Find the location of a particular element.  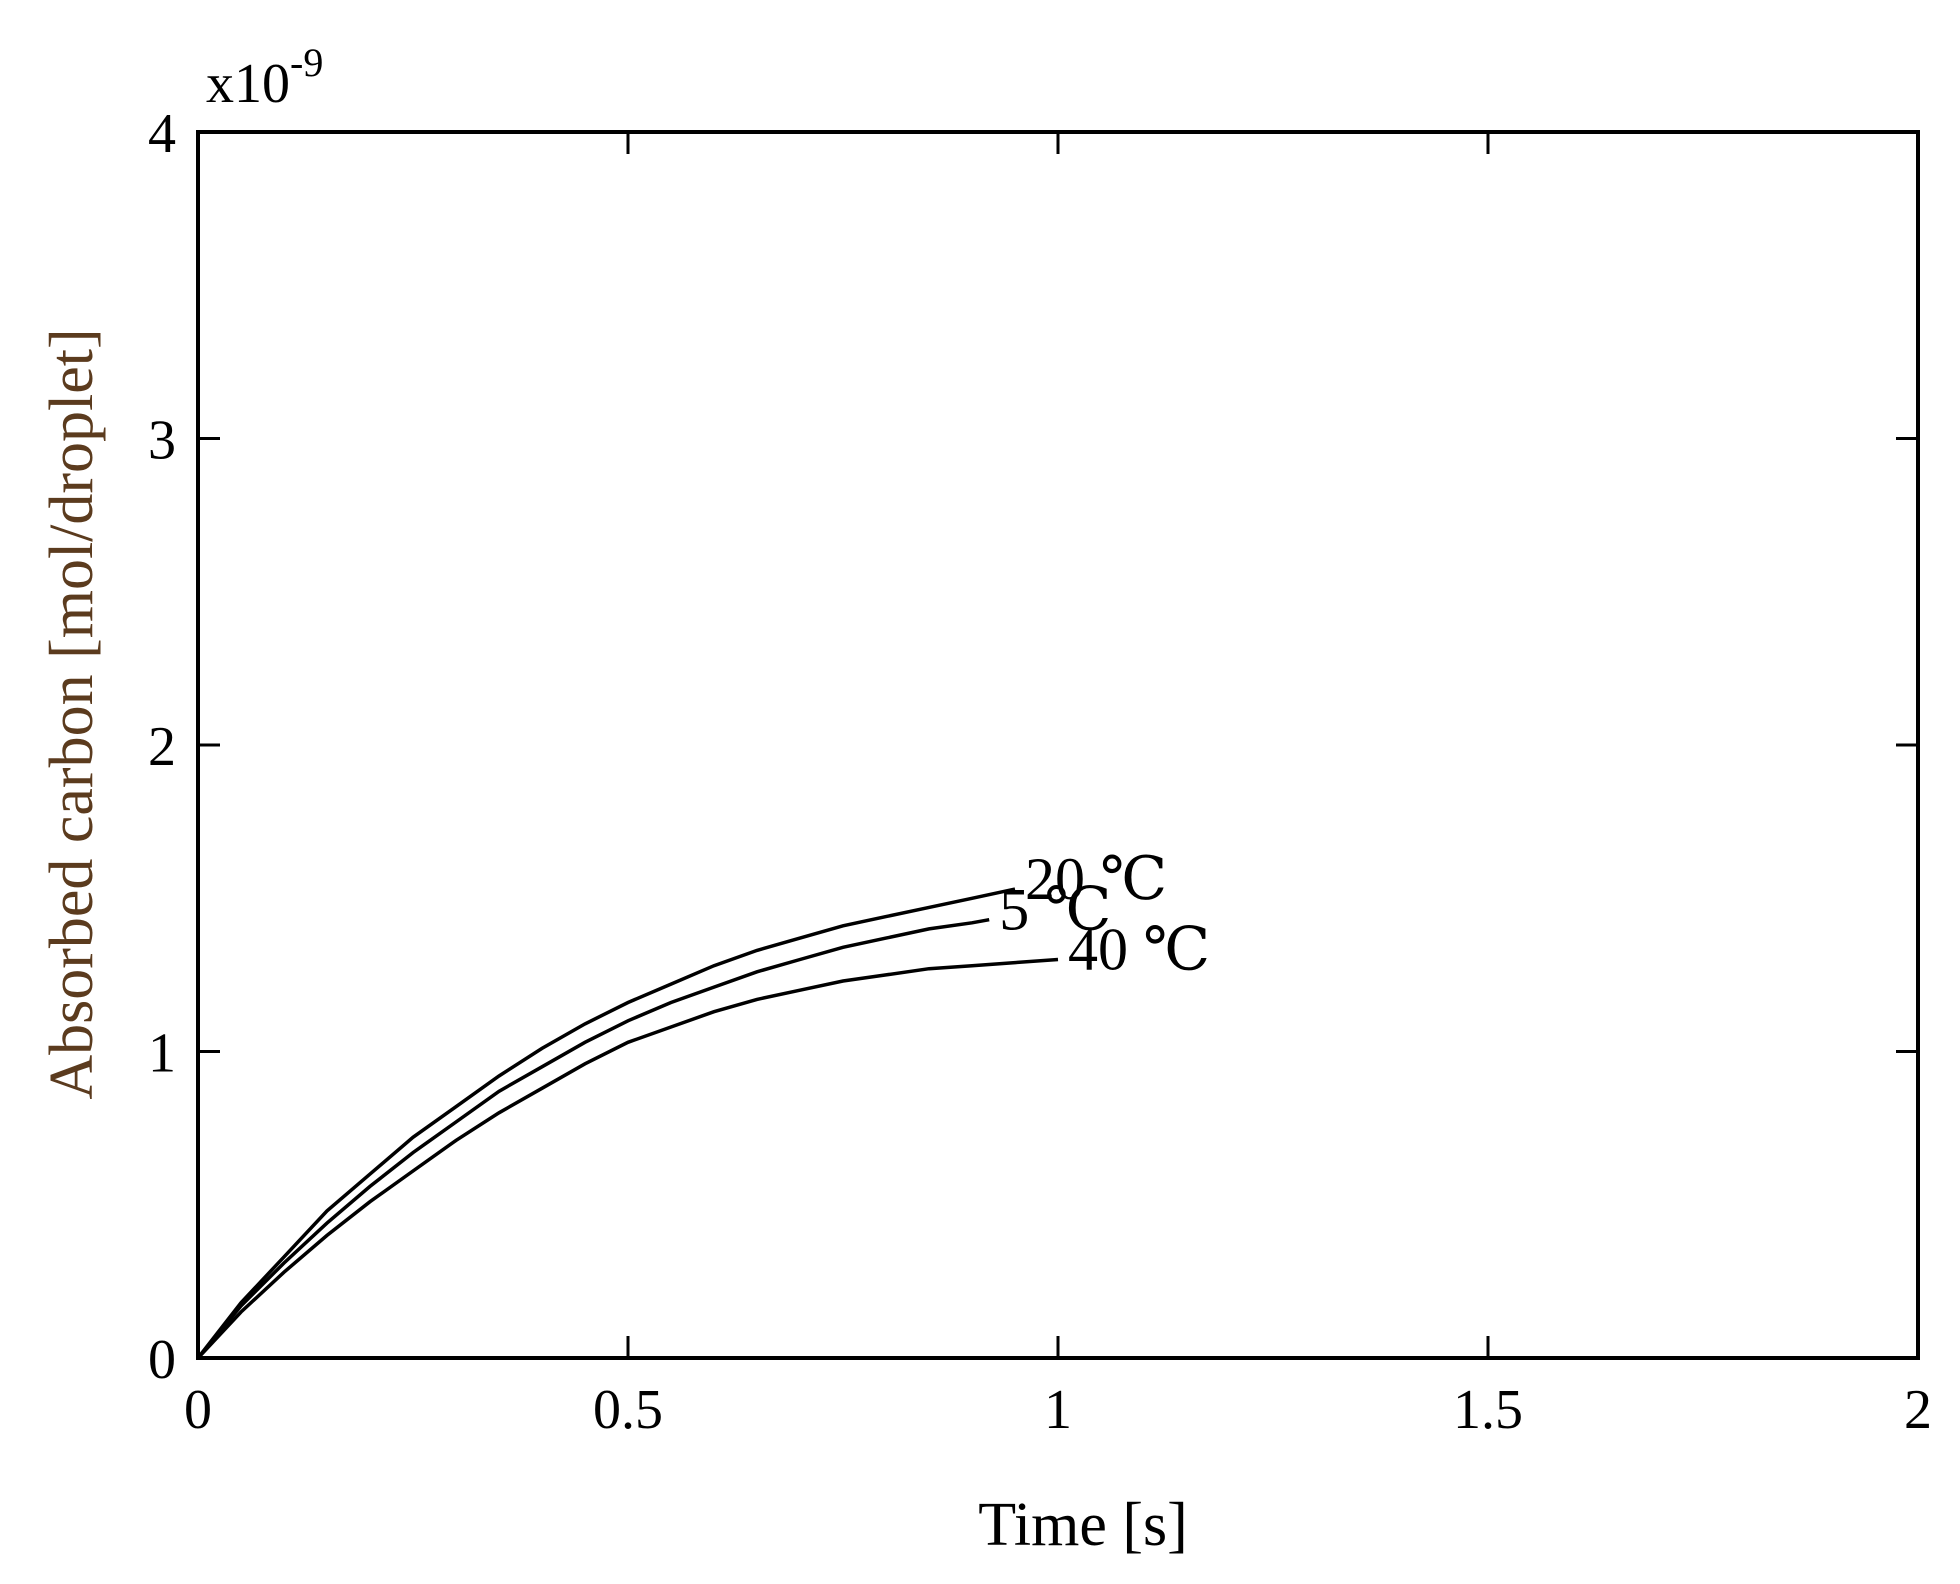

x-tick-label: 1 is located at coordinates (1058, 1410).